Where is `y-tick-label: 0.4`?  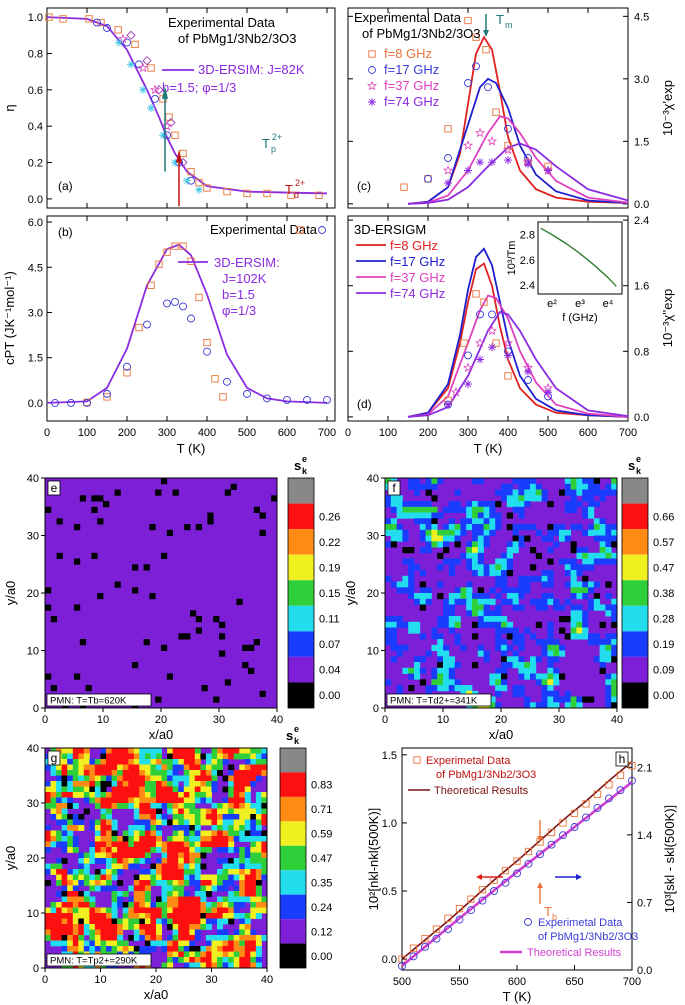
y-tick-label: 0.4 is located at coordinates (35, 127).